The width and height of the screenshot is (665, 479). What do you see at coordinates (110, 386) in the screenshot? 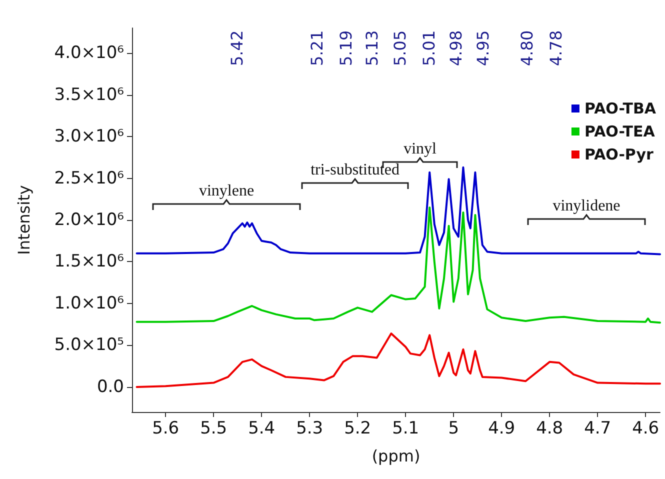
I see `y-tick-label: 0.0` at bounding box center [110, 386].